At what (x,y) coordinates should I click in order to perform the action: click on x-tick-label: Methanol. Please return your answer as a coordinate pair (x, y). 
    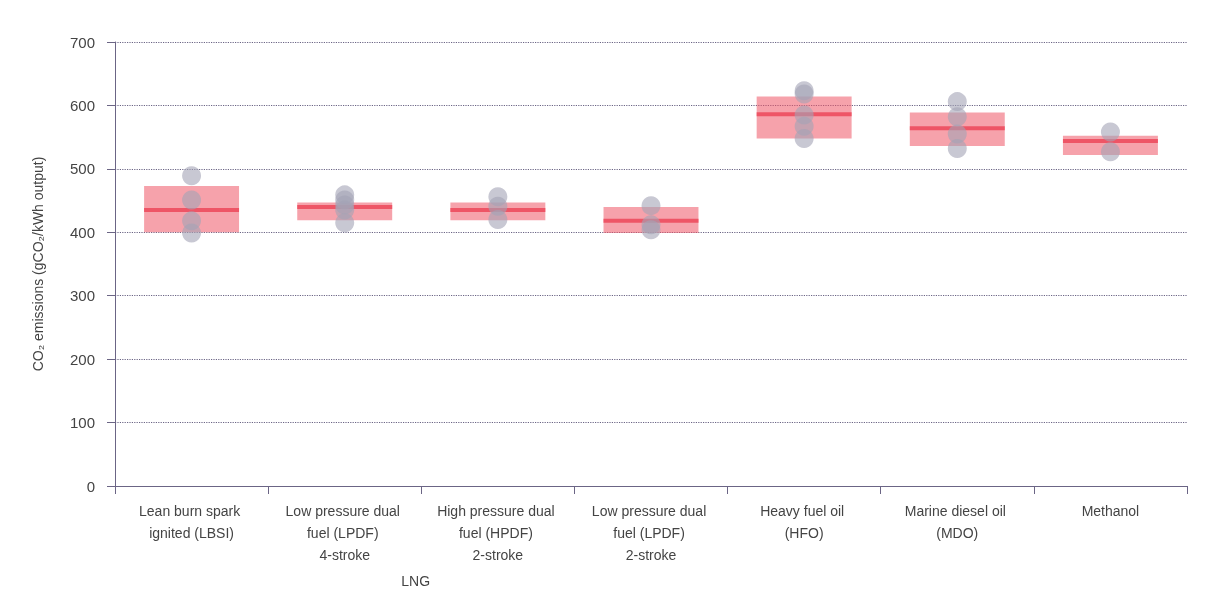
    Looking at the image, I should click on (1110, 511).